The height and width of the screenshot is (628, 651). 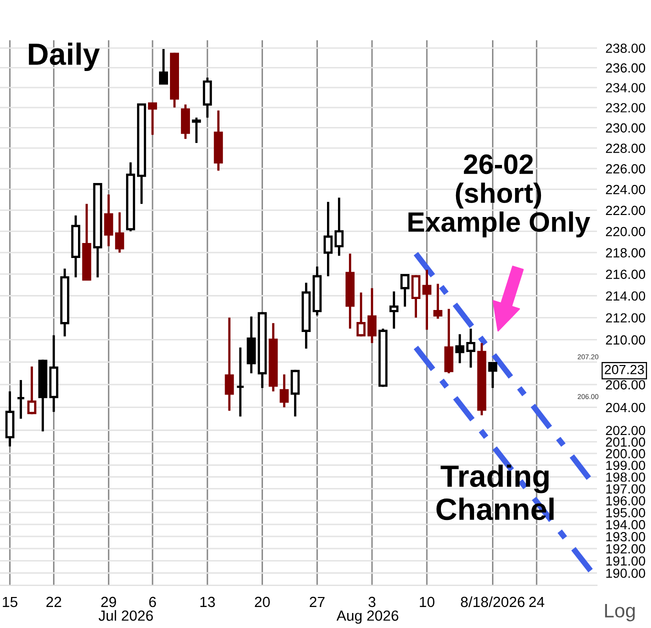 What do you see at coordinates (536, 601) in the screenshot?
I see `x-tick-label: 24` at bounding box center [536, 601].